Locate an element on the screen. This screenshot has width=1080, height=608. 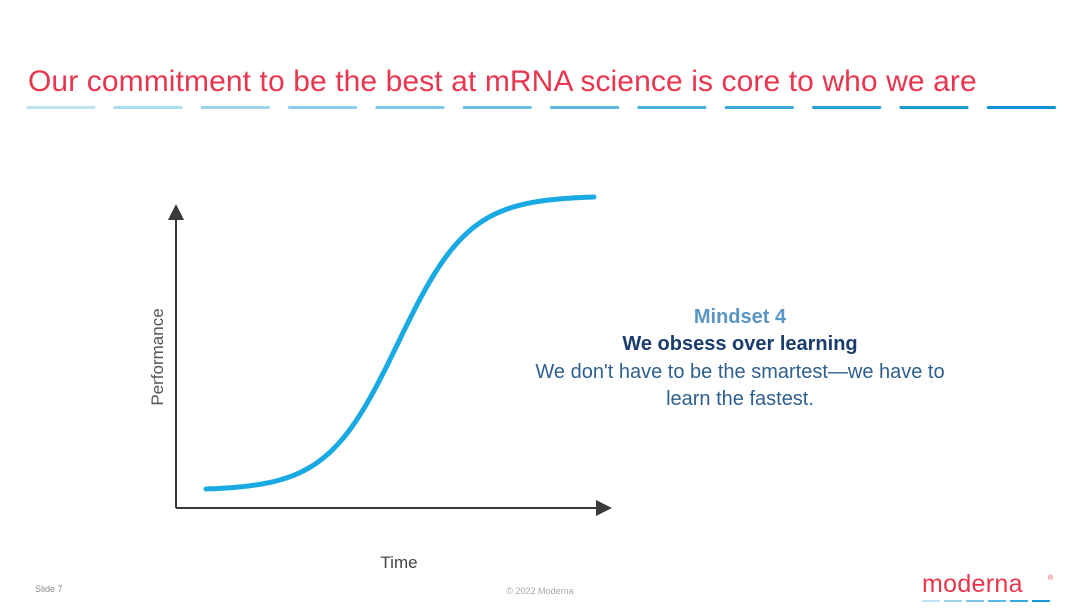
mindset-body-line2: learn the fastest. is located at coordinates (740, 399).